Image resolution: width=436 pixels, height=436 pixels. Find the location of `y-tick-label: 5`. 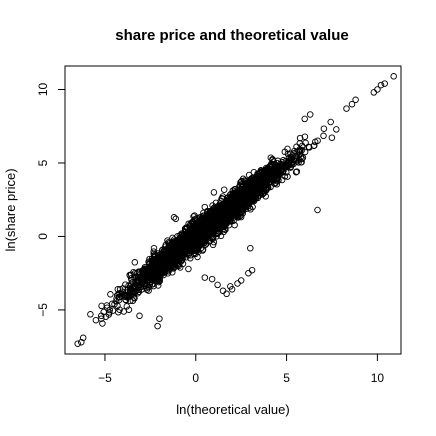

y-tick-label: 5 is located at coordinates (43, 162).